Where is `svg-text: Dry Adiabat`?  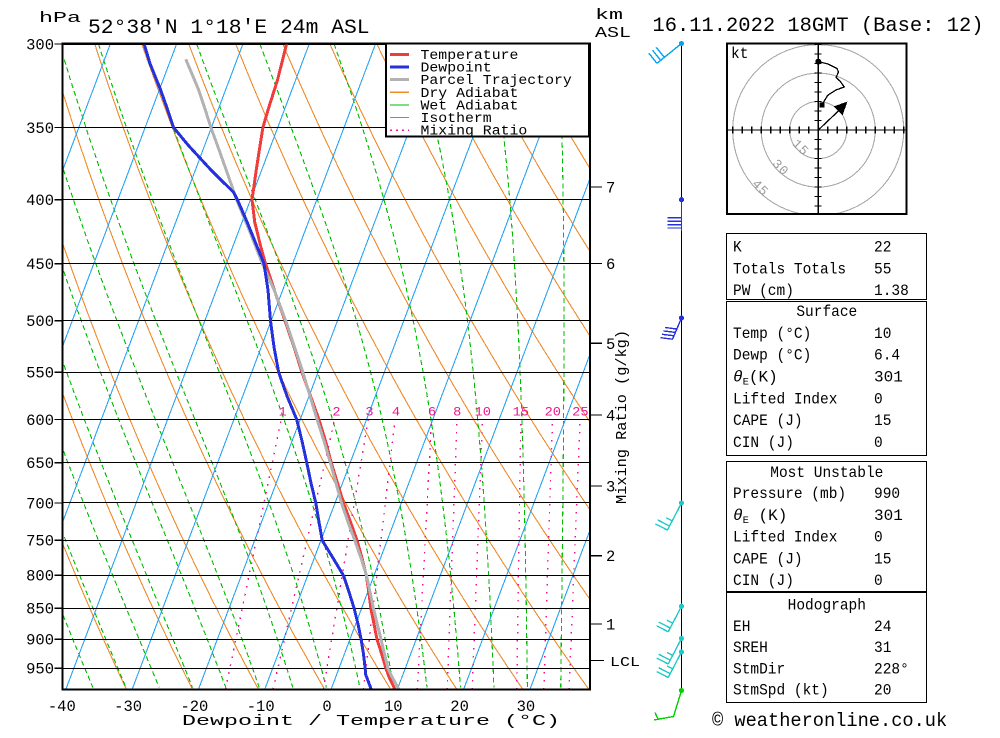 svg-text: Dry Adiabat is located at coordinates (470, 94).